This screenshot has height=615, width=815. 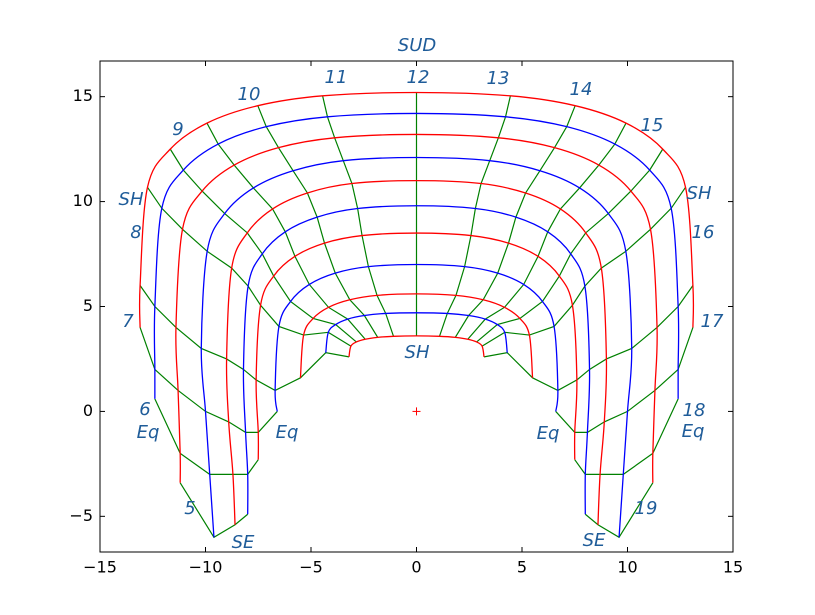 What do you see at coordinates (206, 567) in the screenshot?
I see `x-tick-label: −10` at bounding box center [206, 567].